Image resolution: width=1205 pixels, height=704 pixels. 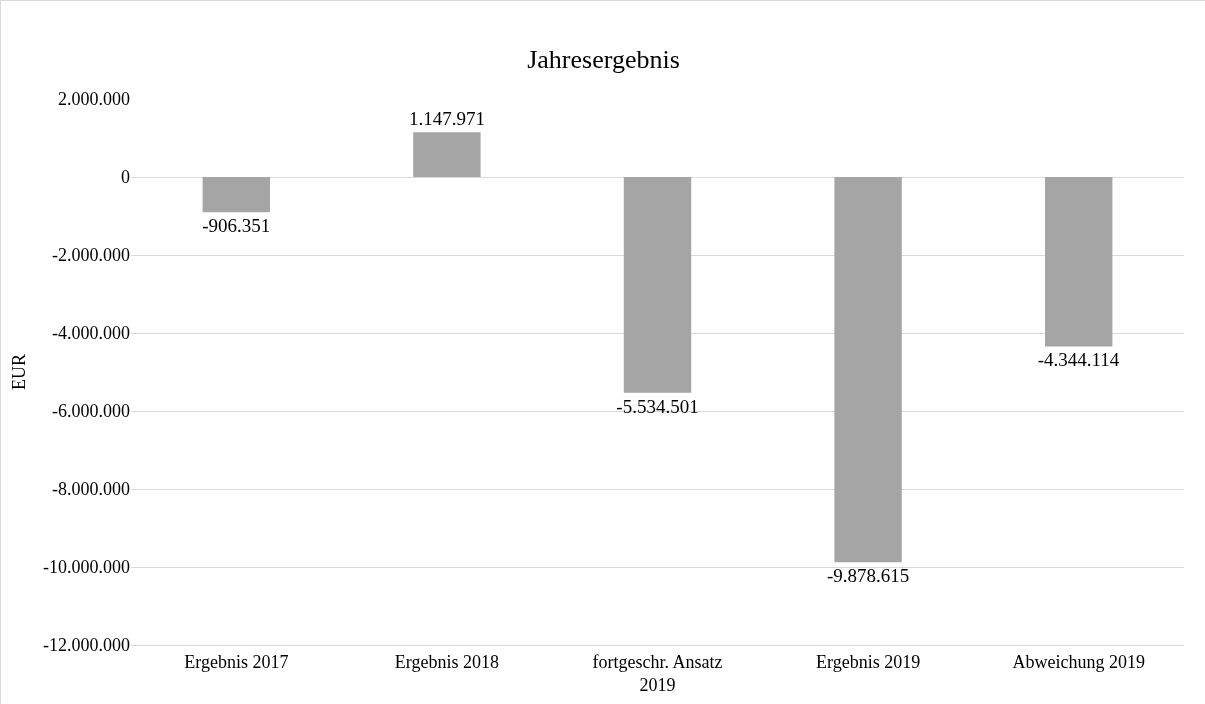 What do you see at coordinates (446, 119) in the screenshot?
I see `data-label: 1.147.971` at bounding box center [446, 119].